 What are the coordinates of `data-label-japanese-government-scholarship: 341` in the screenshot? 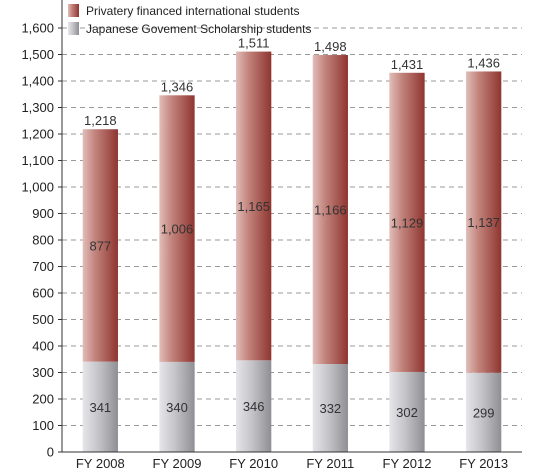 It's located at (100, 407).